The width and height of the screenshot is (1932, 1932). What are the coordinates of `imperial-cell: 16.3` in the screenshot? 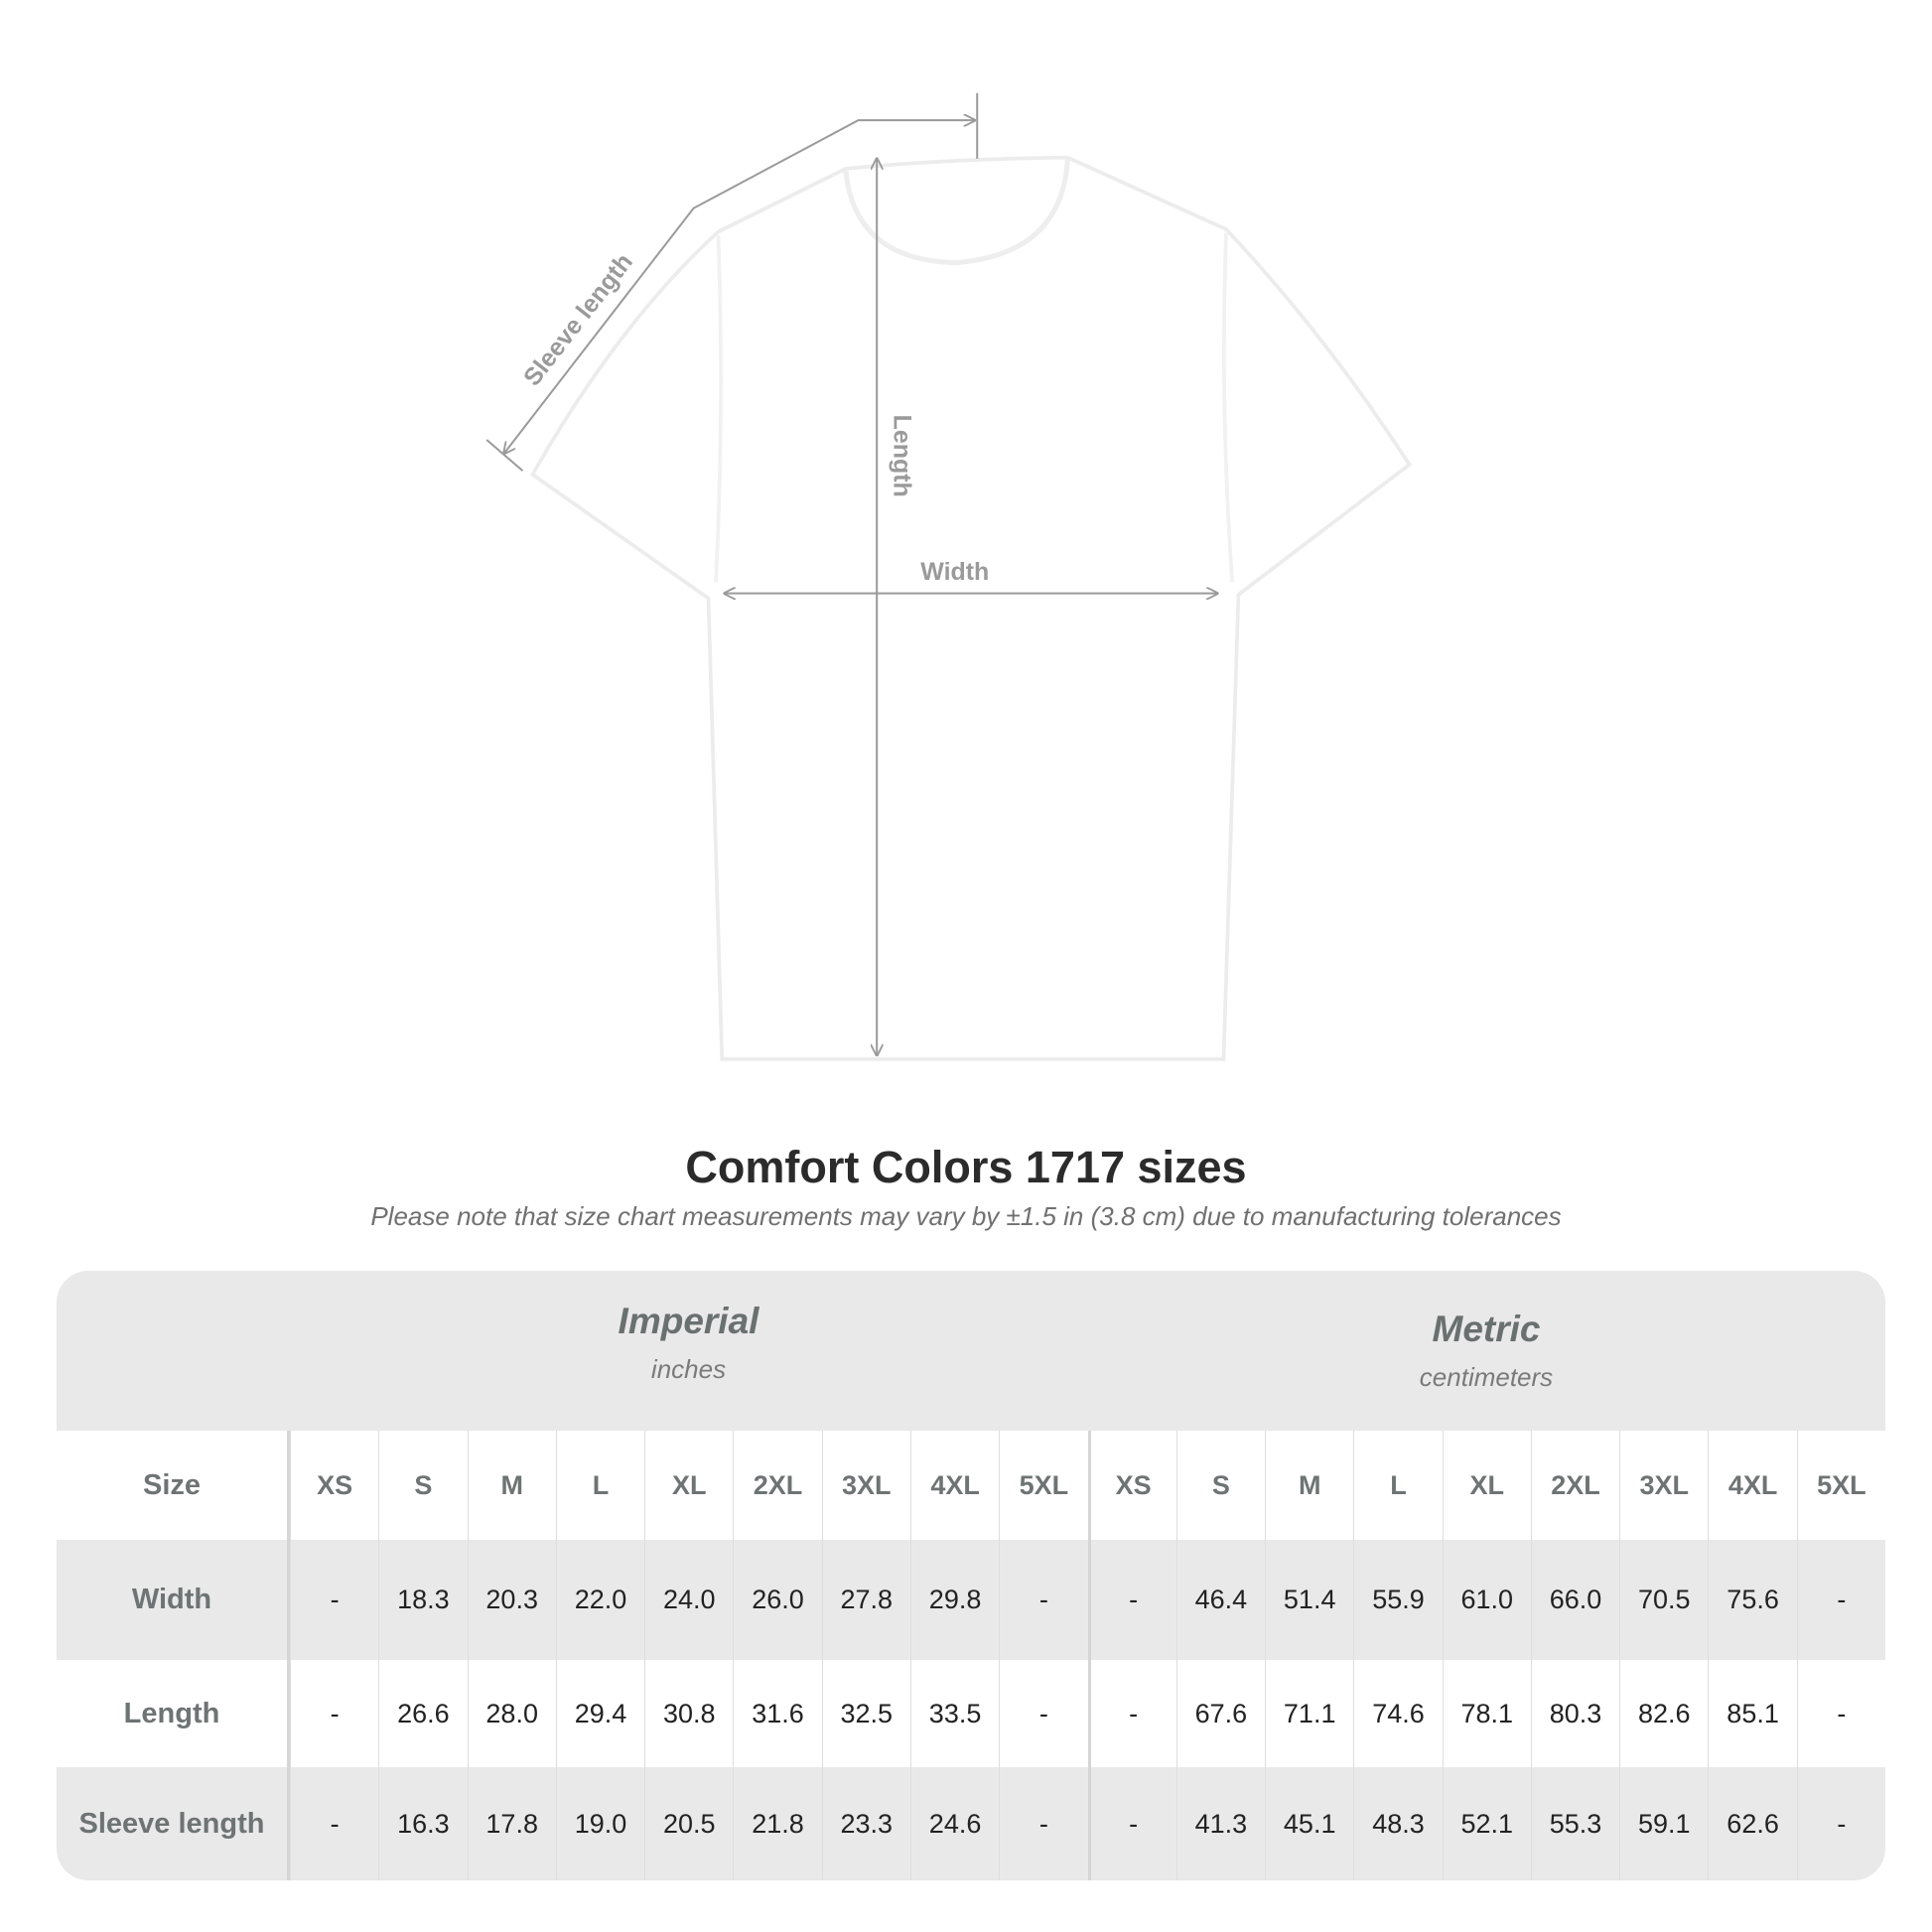 It's located at (423, 1823).